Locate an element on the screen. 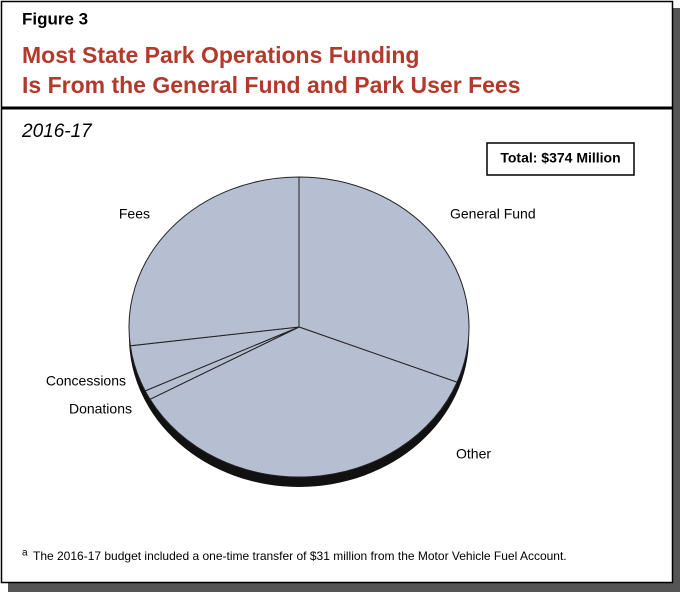 The width and height of the screenshot is (682, 599). total-label: Total: $374 Million is located at coordinates (560, 158).